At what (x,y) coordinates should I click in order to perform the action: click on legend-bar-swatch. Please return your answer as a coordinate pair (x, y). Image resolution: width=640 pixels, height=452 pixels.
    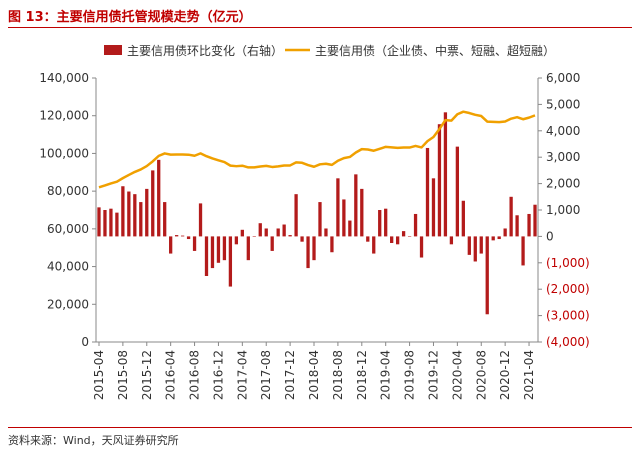
    Looking at the image, I should click on (113, 50).